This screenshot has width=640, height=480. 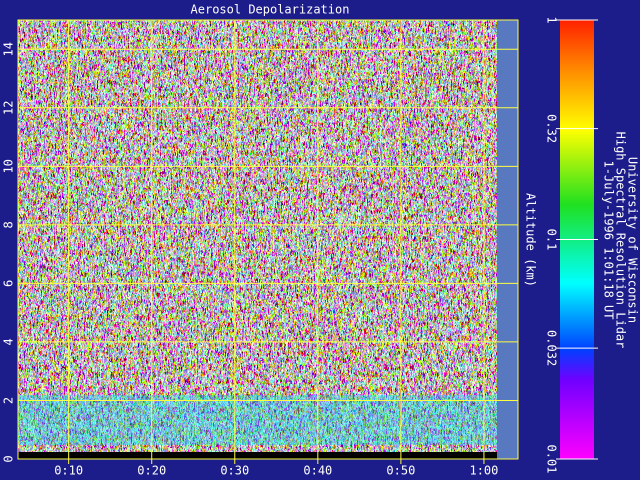 I want to click on y-tick-label: 12, so click(x=9, y=108).